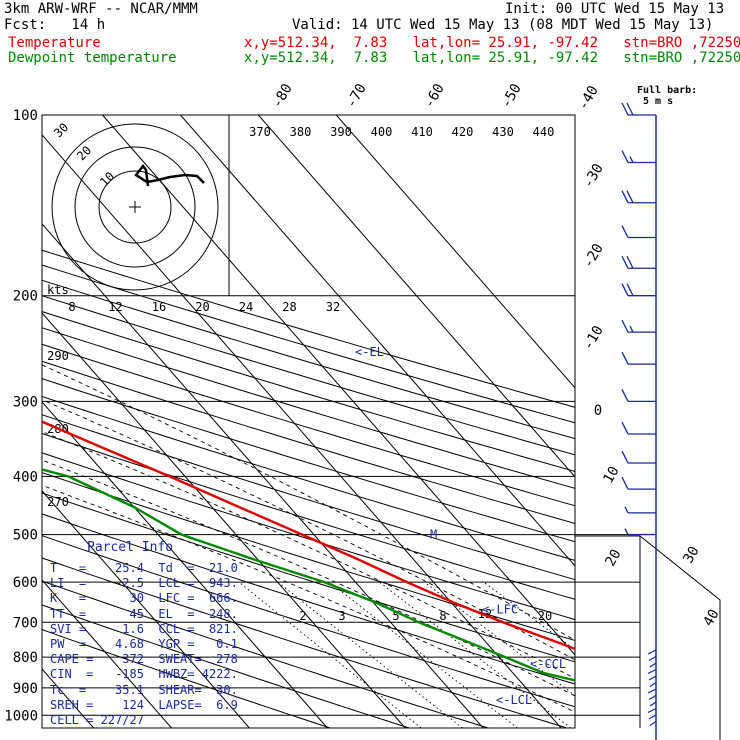 This screenshot has height=740, width=740. Describe the element at coordinates (442, 616) in the screenshot. I see `mixing-ratio-label: 8` at that location.